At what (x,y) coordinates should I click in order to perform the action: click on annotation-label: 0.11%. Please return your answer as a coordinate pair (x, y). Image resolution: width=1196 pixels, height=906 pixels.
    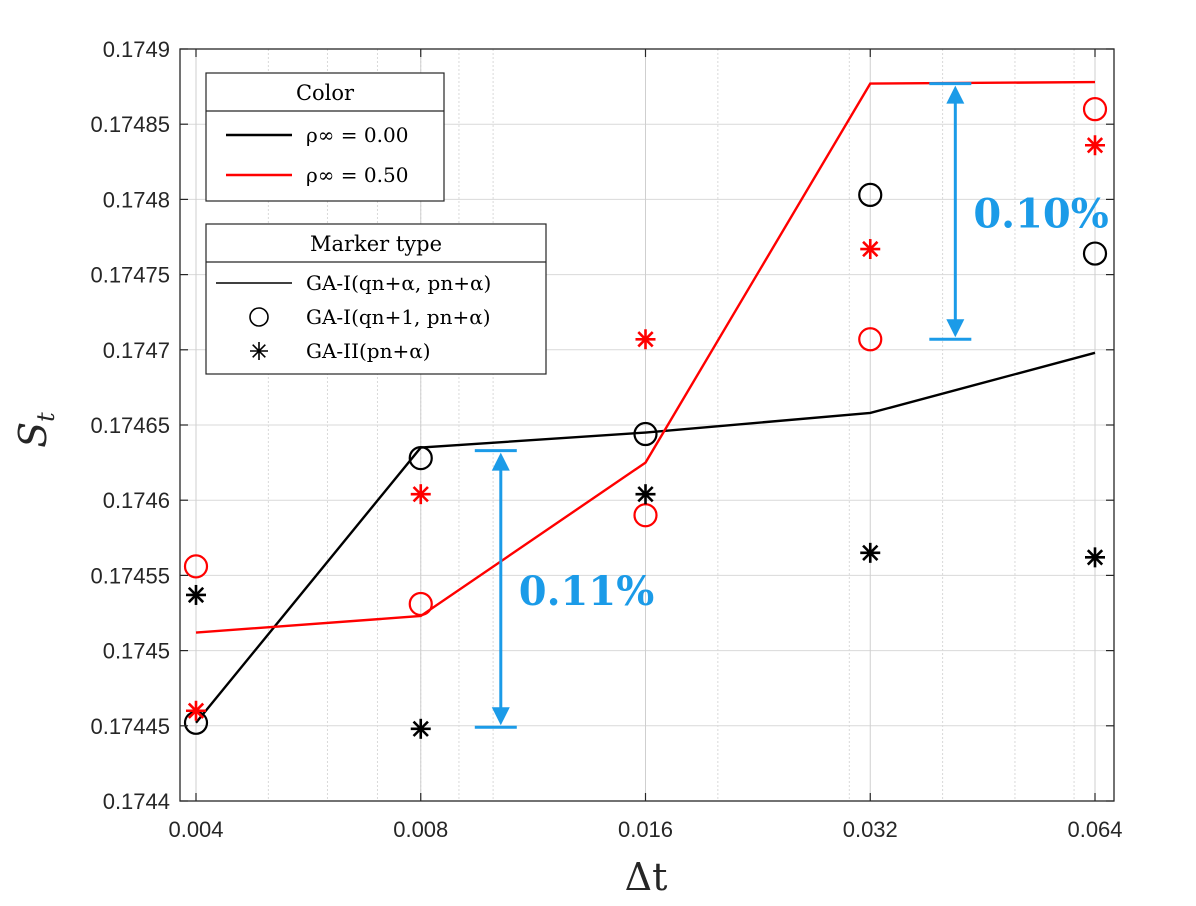
    Looking at the image, I should click on (586, 591).